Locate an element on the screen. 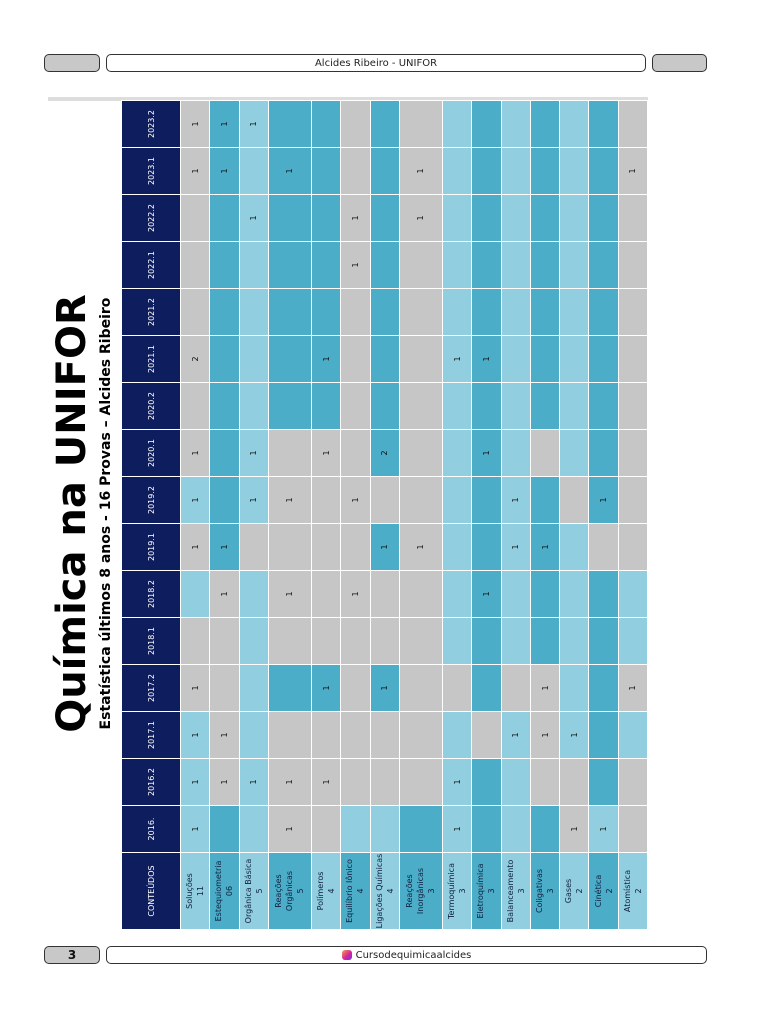  instagram-handle: Cursodequimicaalcides is located at coordinates (413, 955).